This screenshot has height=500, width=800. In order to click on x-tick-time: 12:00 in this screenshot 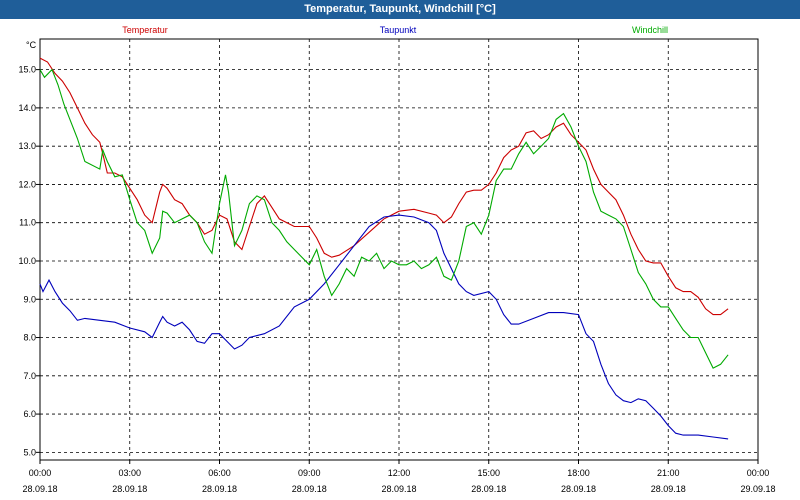, I will do `click(399, 473)`.